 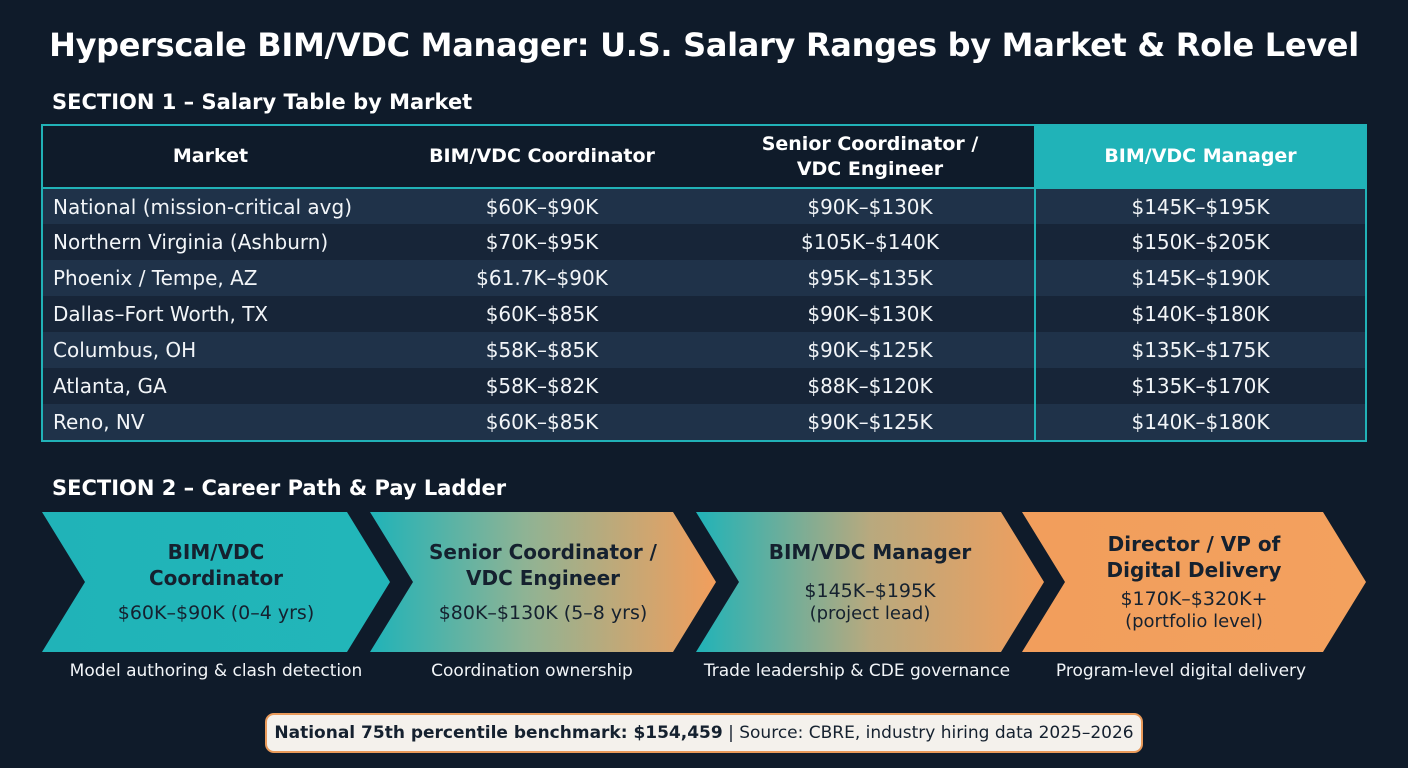 I want to click on step-3-title: BIM/VDC Manager, so click(x=870, y=552).